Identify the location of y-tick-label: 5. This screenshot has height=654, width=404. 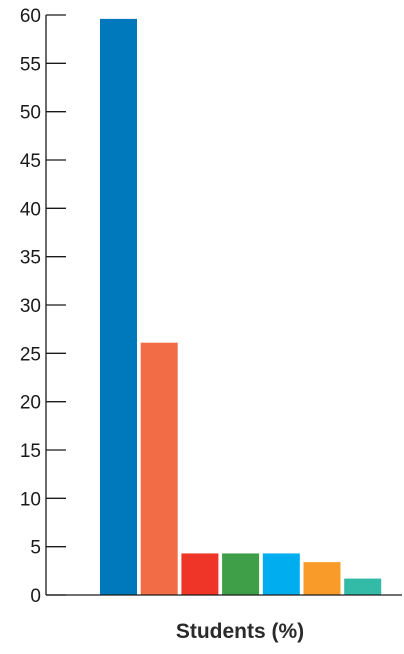
(35, 548).